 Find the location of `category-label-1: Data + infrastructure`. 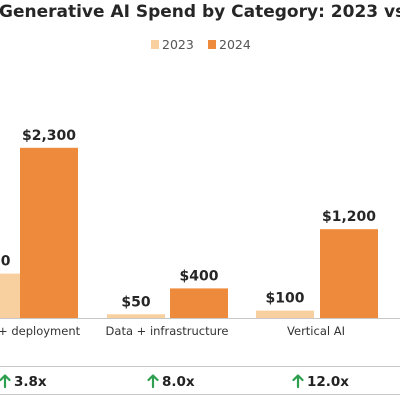

category-label-1: Data + infrastructure is located at coordinates (167, 331).